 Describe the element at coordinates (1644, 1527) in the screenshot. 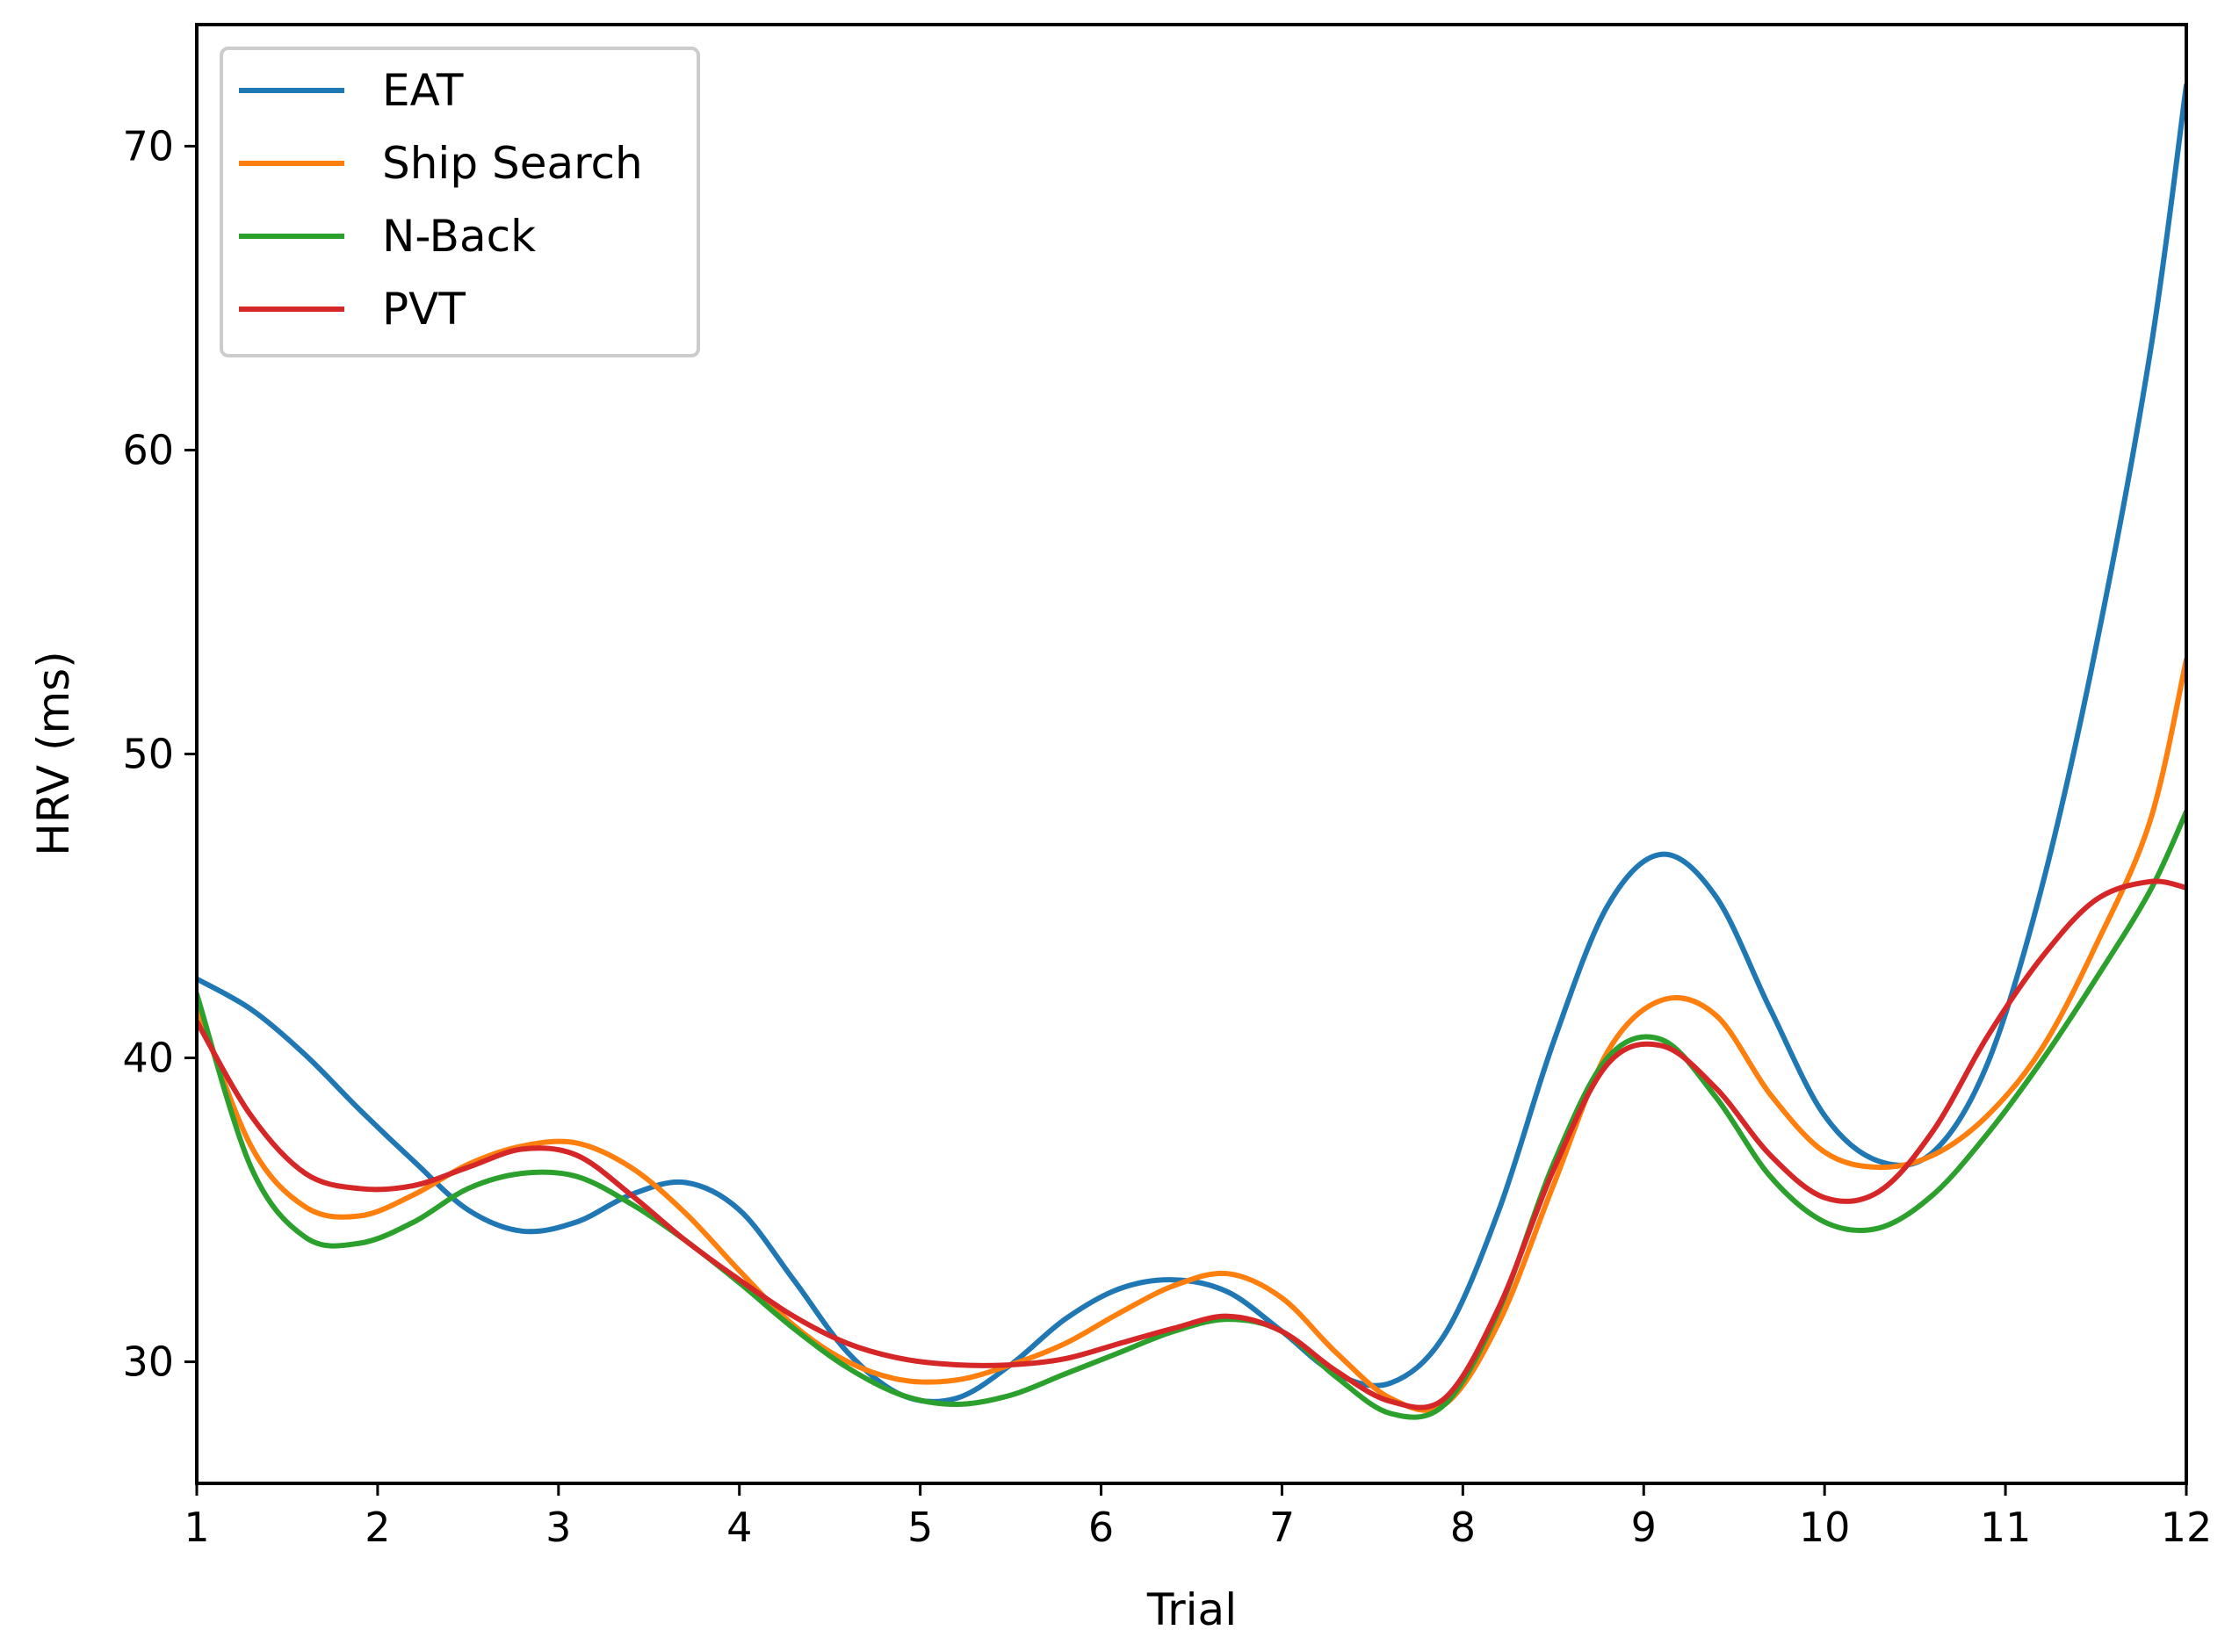

I see `x-tick-label: 9` at that location.